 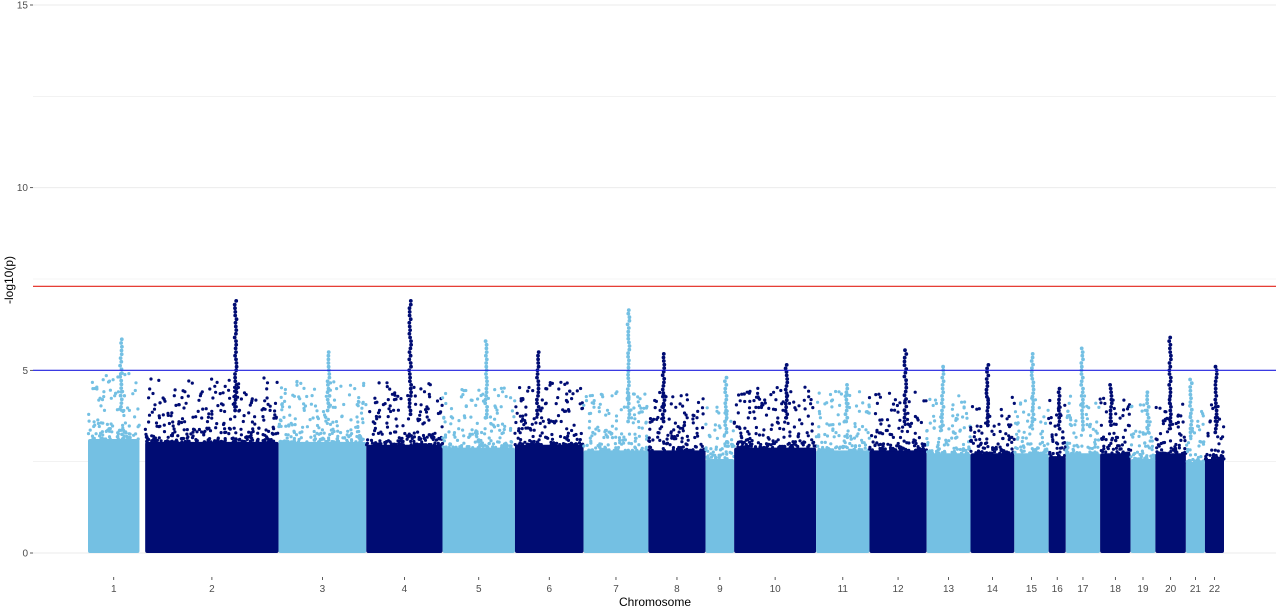 I want to click on chromosome-13-dense-band, so click(x=948, y=503).